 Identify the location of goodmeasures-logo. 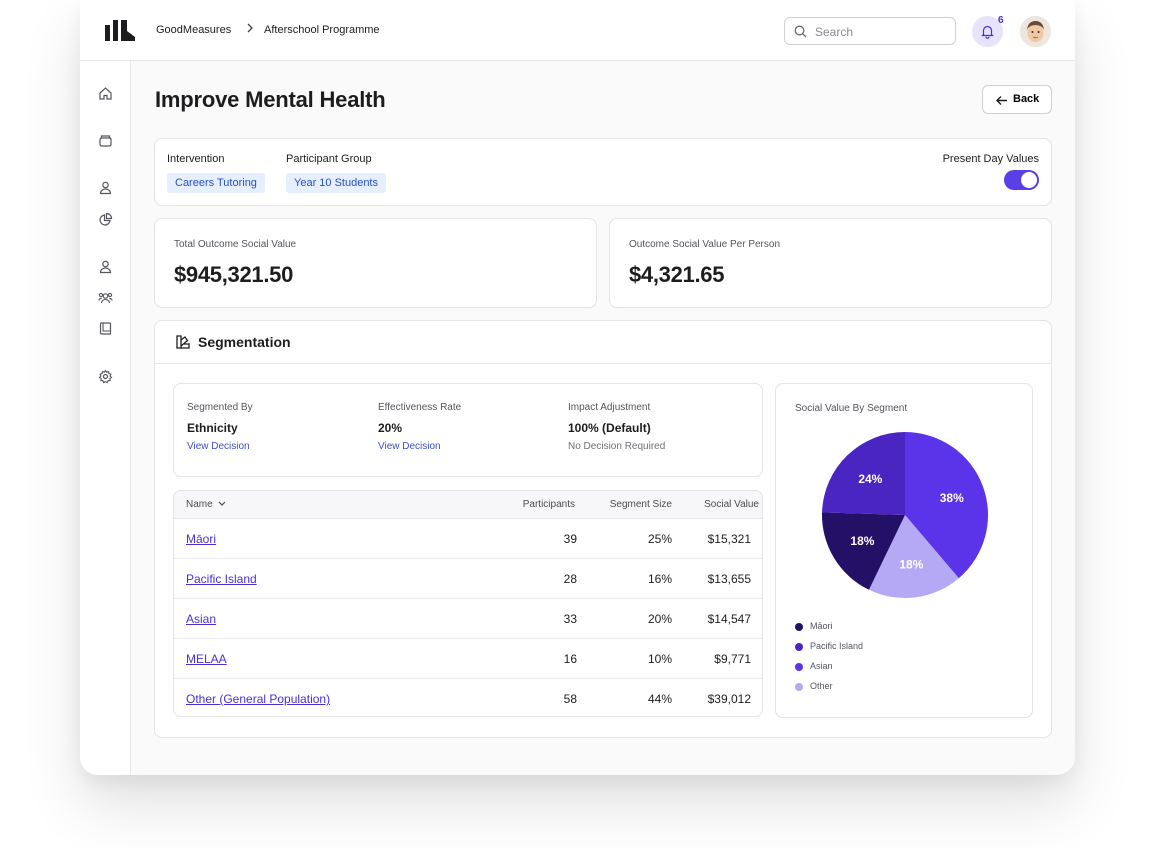
(122, 31).